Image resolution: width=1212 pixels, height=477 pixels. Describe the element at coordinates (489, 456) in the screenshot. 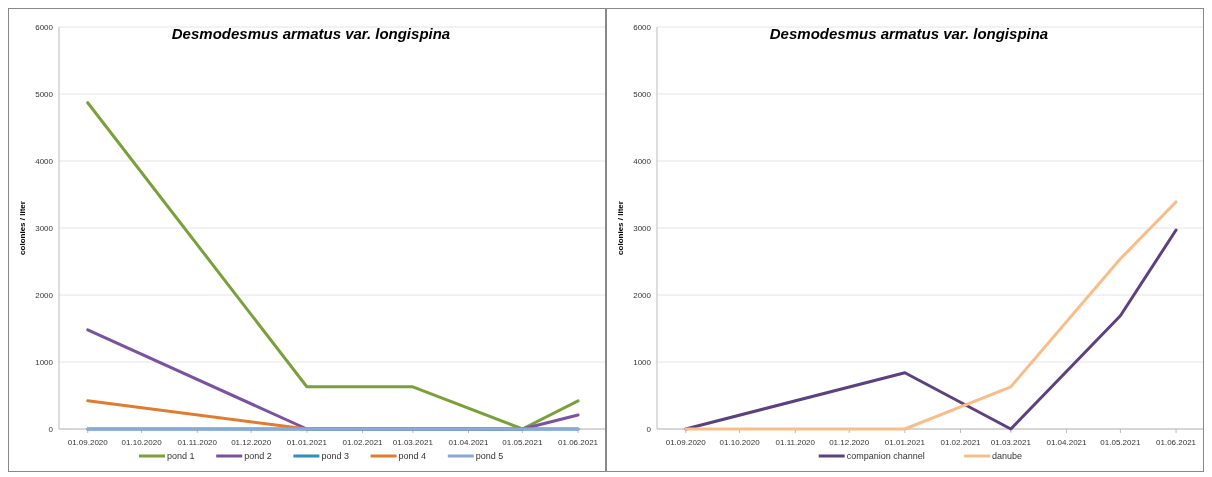

I see `legend-label: pond 5` at that location.